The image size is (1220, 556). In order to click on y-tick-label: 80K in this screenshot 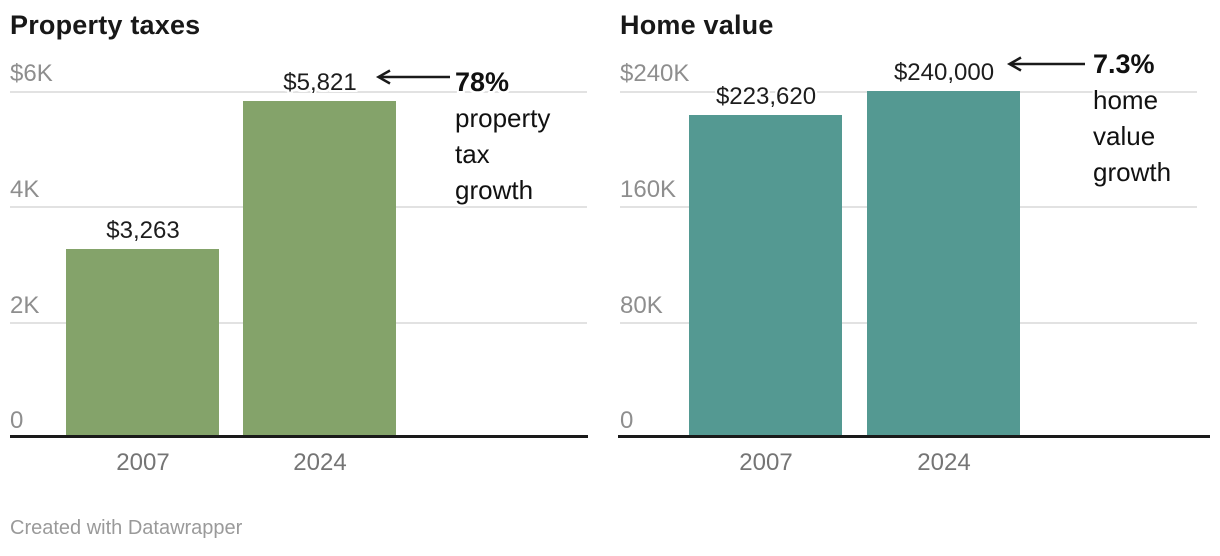, I will do `click(641, 305)`.